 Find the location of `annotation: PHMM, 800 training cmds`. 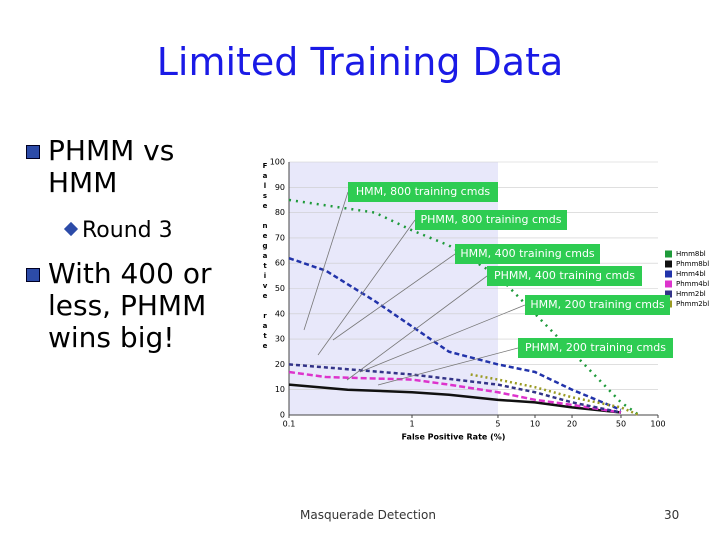

annotation: PHMM, 800 training cmds is located at coordinates (491, 219).